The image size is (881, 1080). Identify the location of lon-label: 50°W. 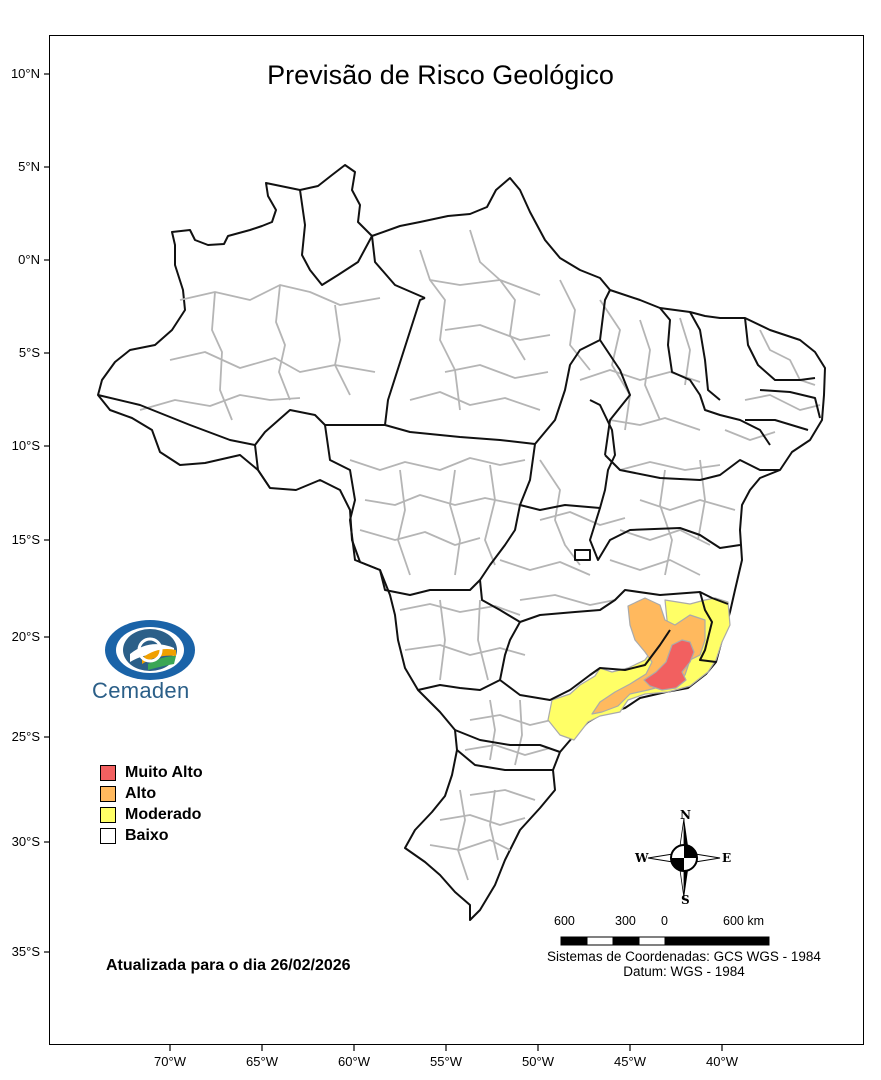
(538, 1061).